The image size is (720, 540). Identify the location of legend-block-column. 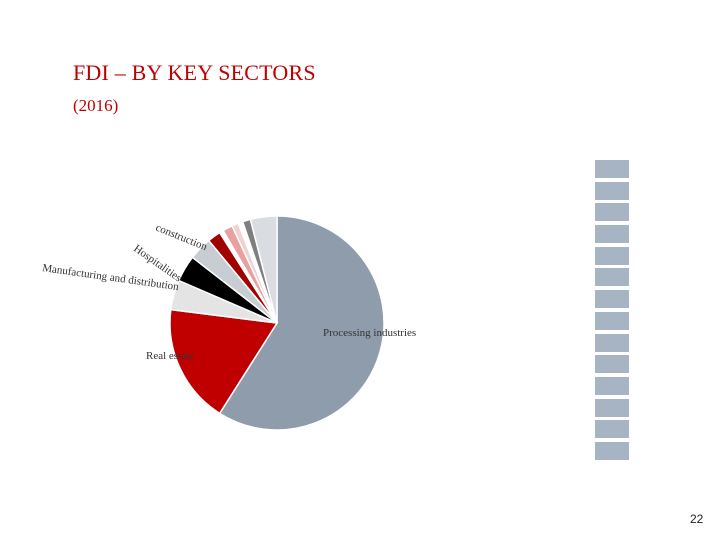
(612, 312).